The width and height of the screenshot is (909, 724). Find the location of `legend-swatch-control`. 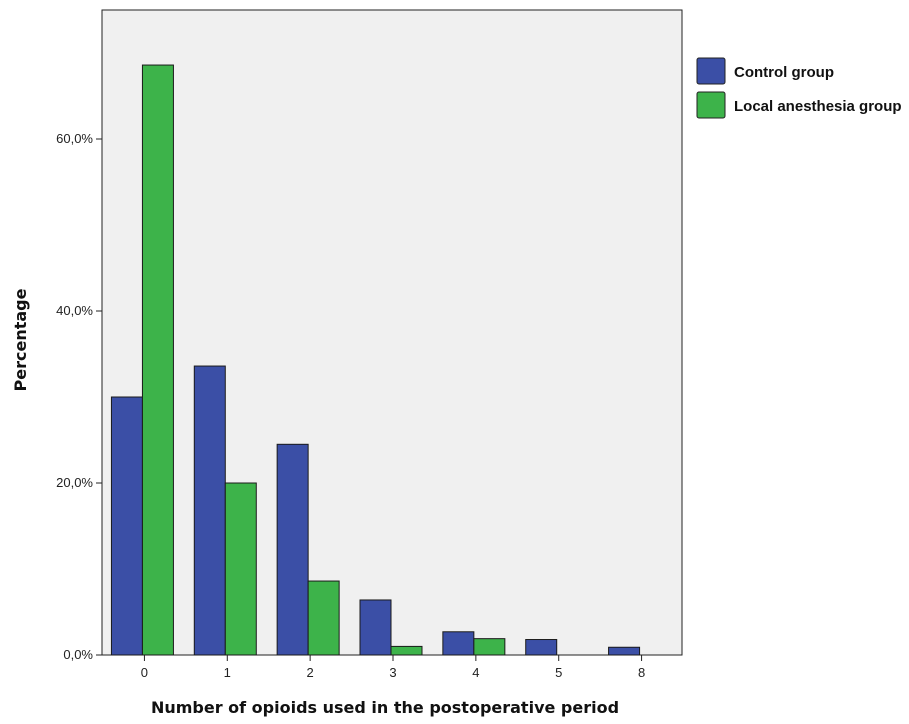

legend-swatch-control is located at coordinates (711, 71).